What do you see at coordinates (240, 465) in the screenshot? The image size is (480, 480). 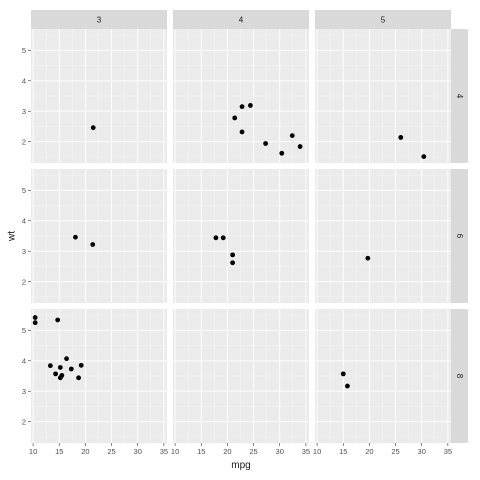 I see `x-axis-title: mpg` at bounding box center [240, 465].